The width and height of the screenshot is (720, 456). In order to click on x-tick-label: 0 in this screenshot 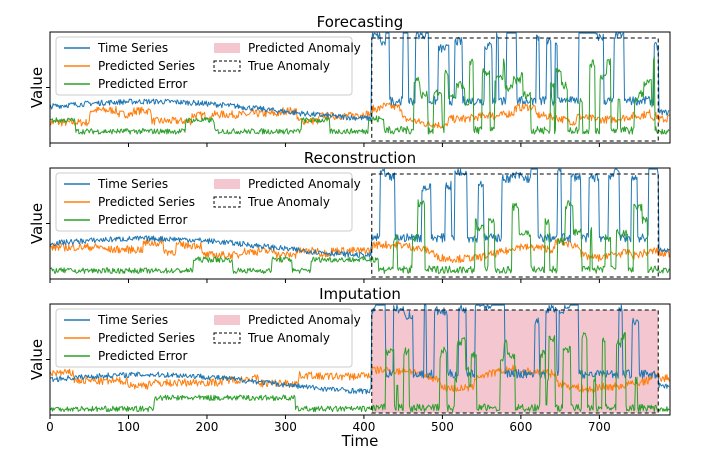, I will do `click(50, 427)`.